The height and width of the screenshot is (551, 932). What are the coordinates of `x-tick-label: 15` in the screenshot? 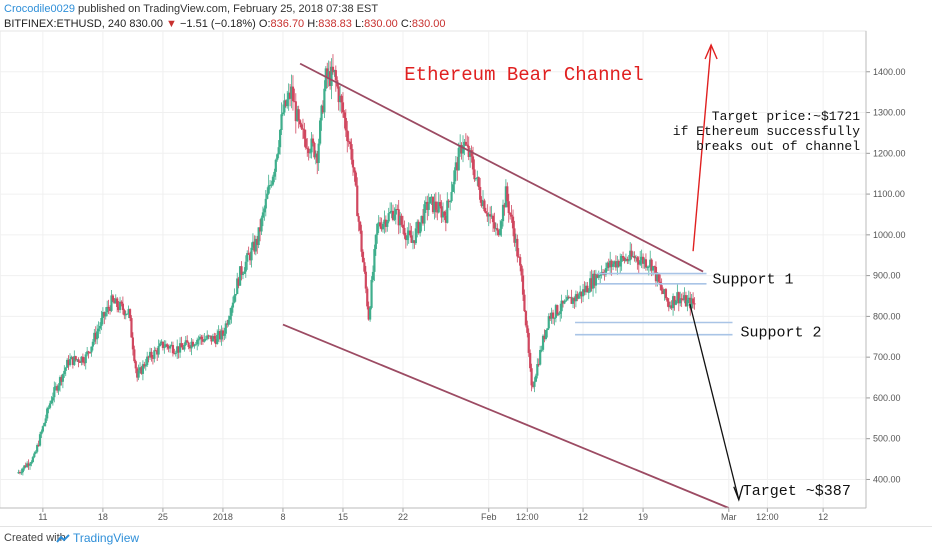 It's located at (343, 517).